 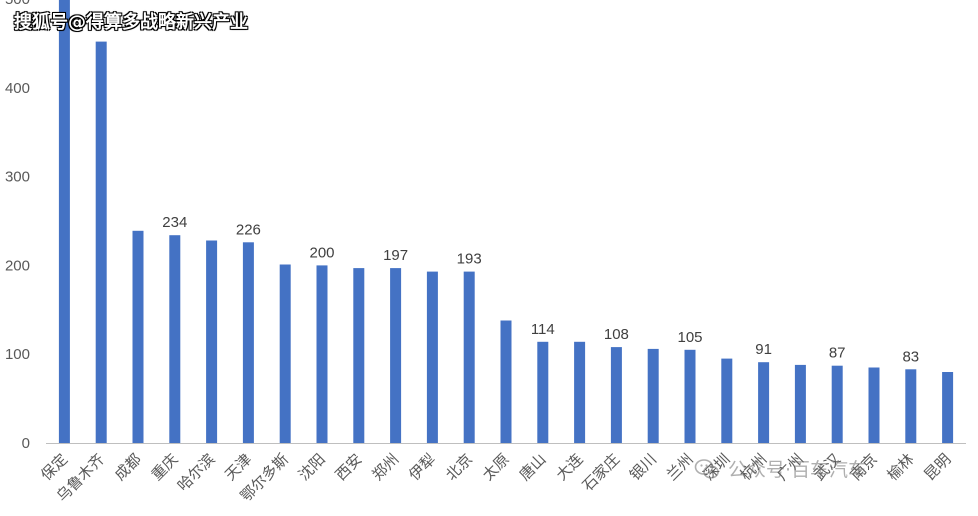 I want to click on x-tick-label: 太原, so click(x=496, y=467).